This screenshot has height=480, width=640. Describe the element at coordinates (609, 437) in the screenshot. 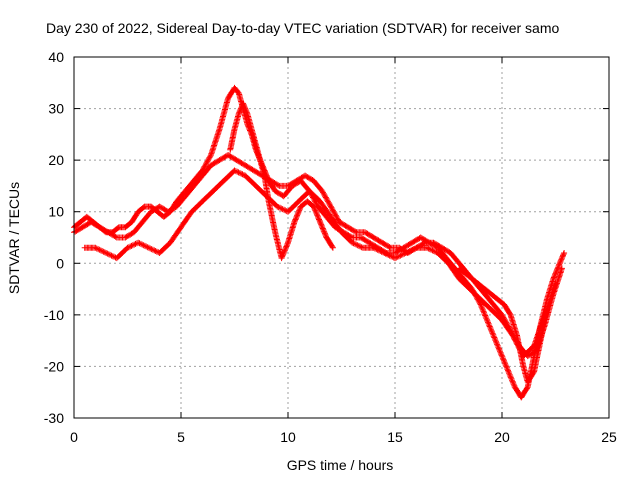

I see `x-tick-label: 25` at that location.